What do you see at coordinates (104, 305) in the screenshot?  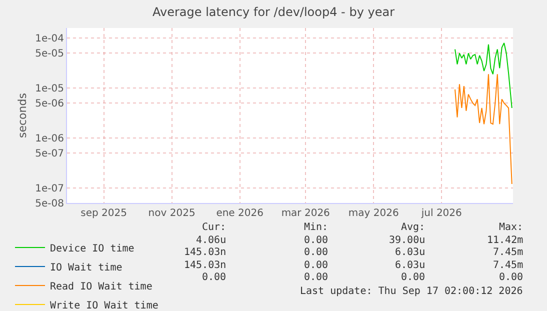 I see `legend-label: Write IO Wait time` at bounding box center [104, 305].